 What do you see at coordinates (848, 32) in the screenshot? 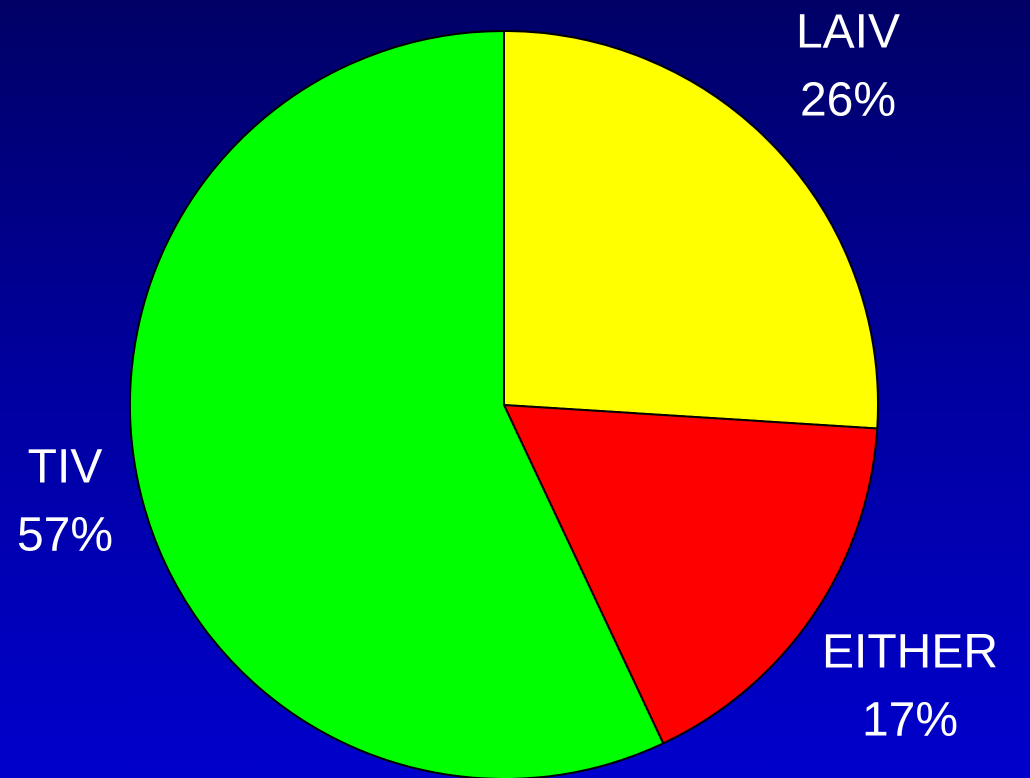
I see `slice-label: LAIV` at bounding box center [848, 32].